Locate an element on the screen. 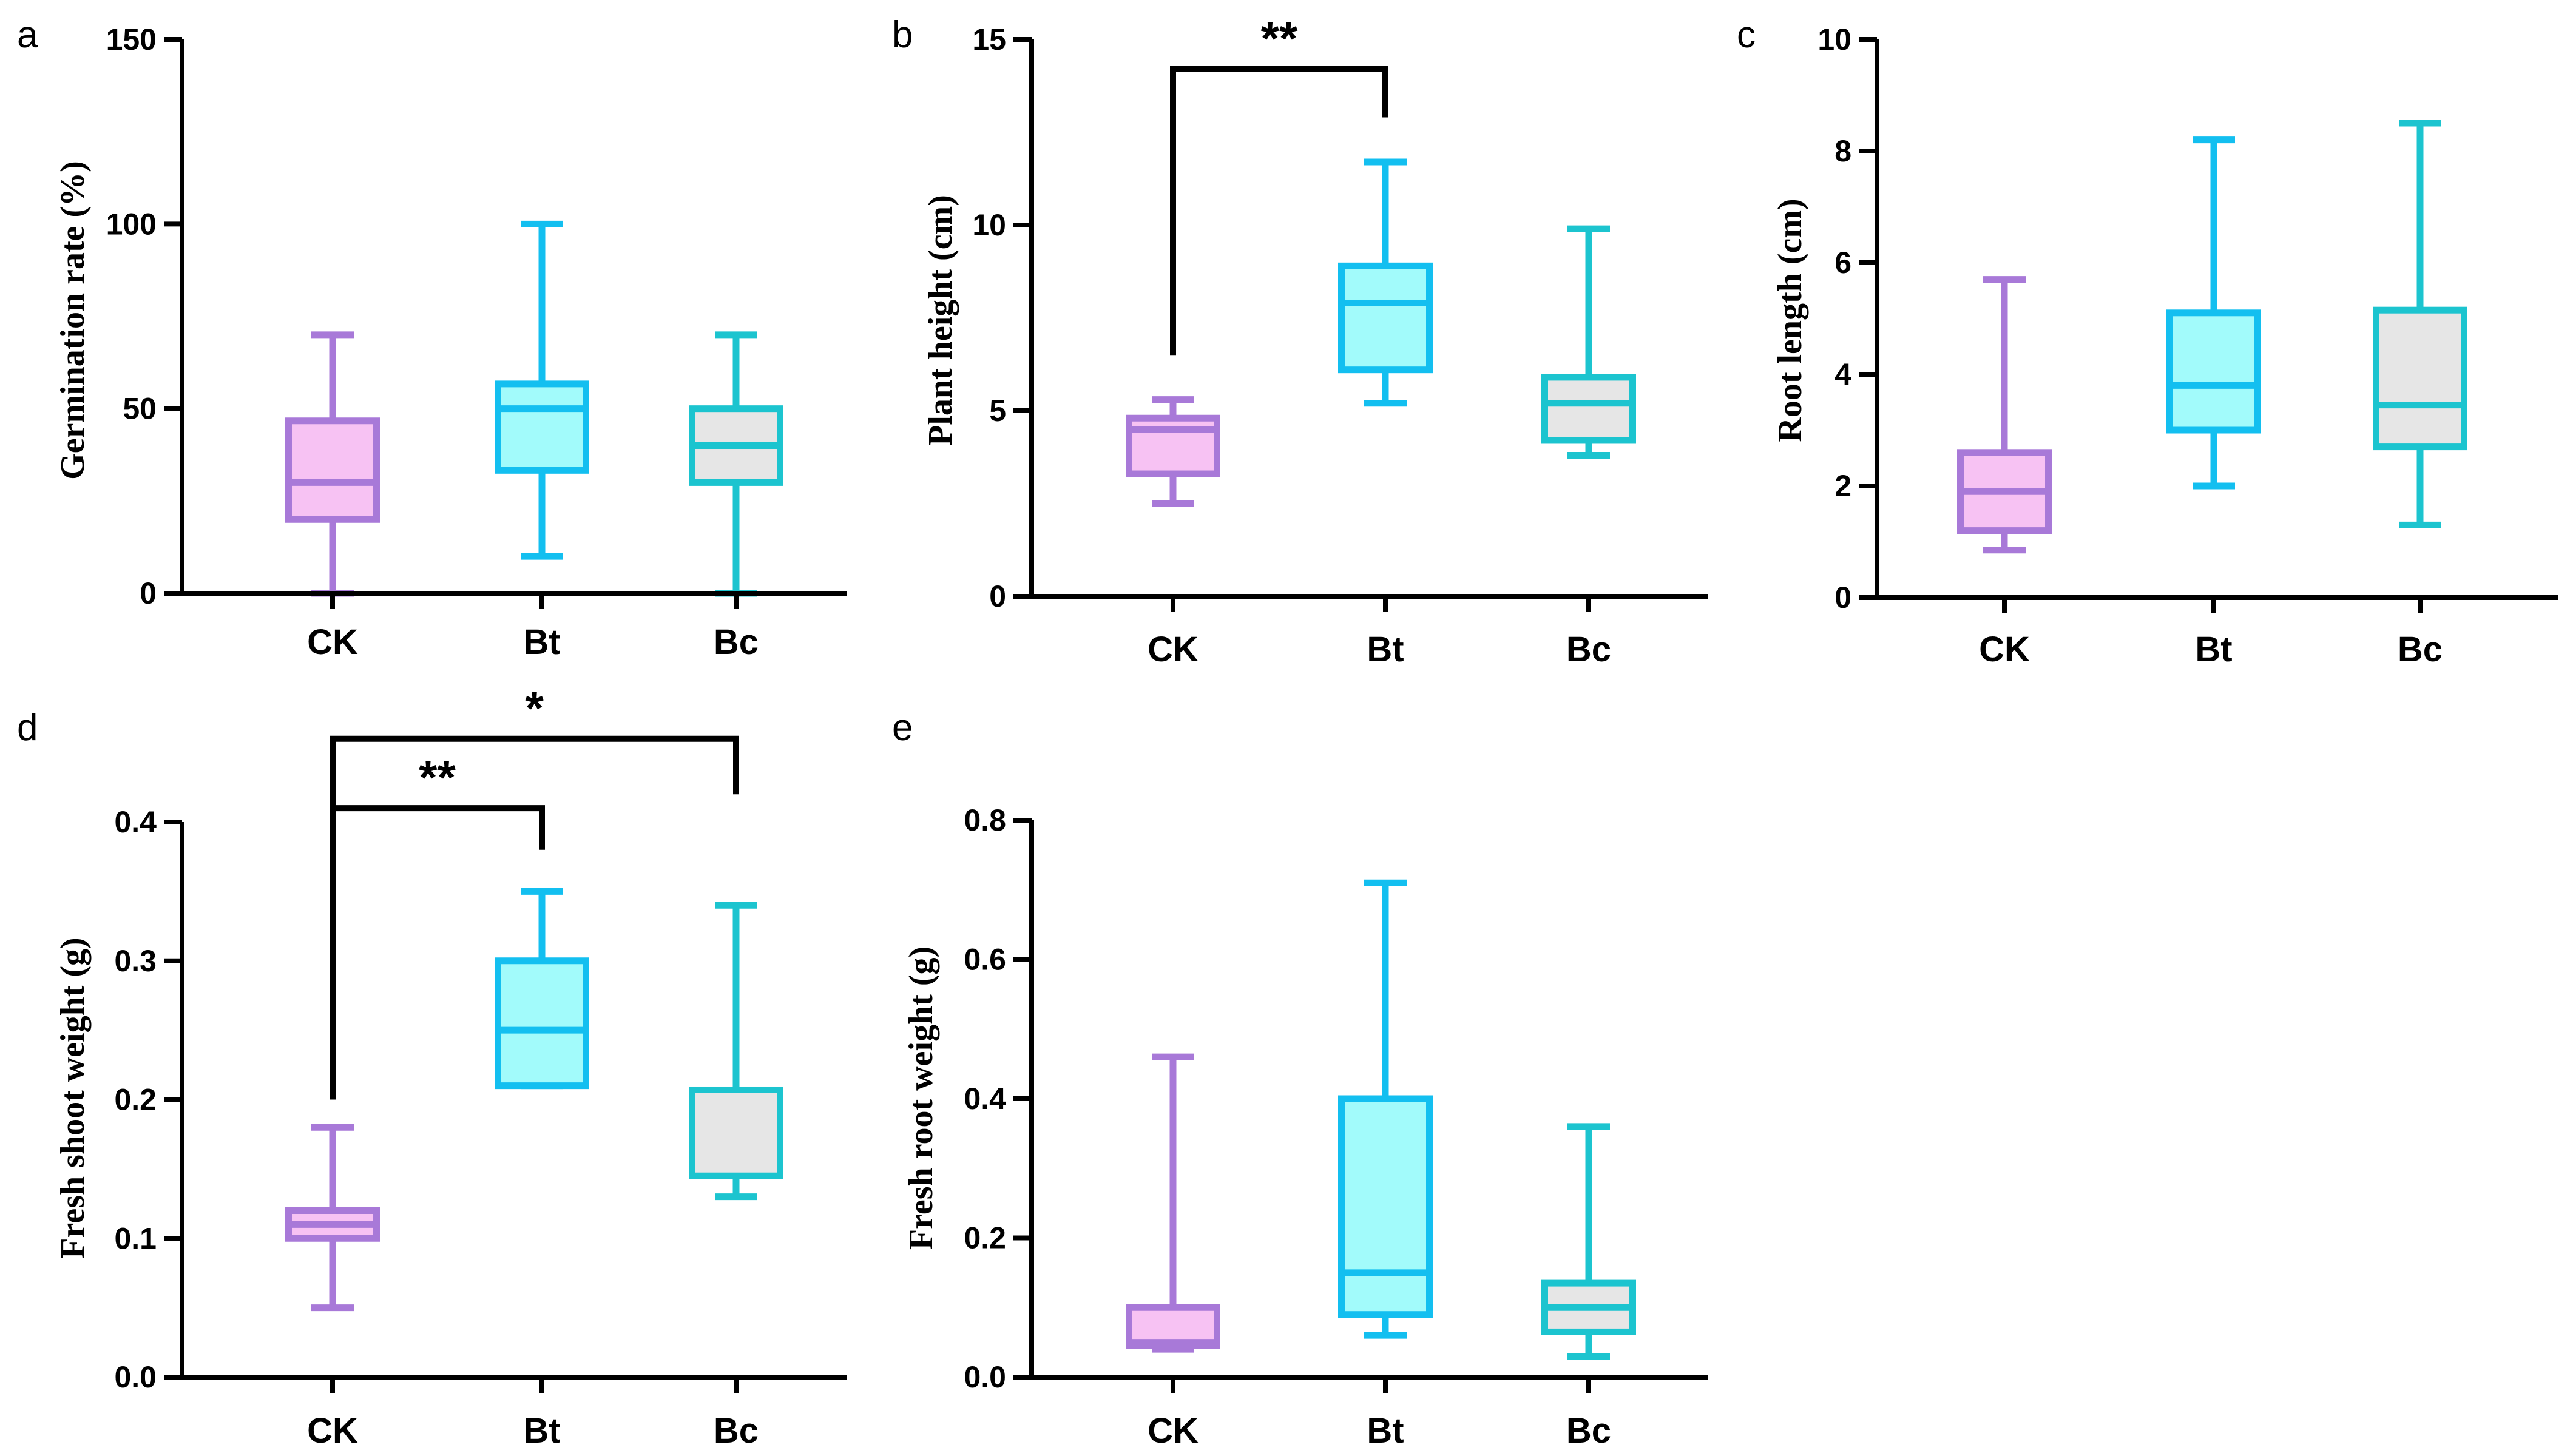 The width and height of the screenshot is (2573, 1456). significance-brackets: *** is located at coordinates (534, 890).